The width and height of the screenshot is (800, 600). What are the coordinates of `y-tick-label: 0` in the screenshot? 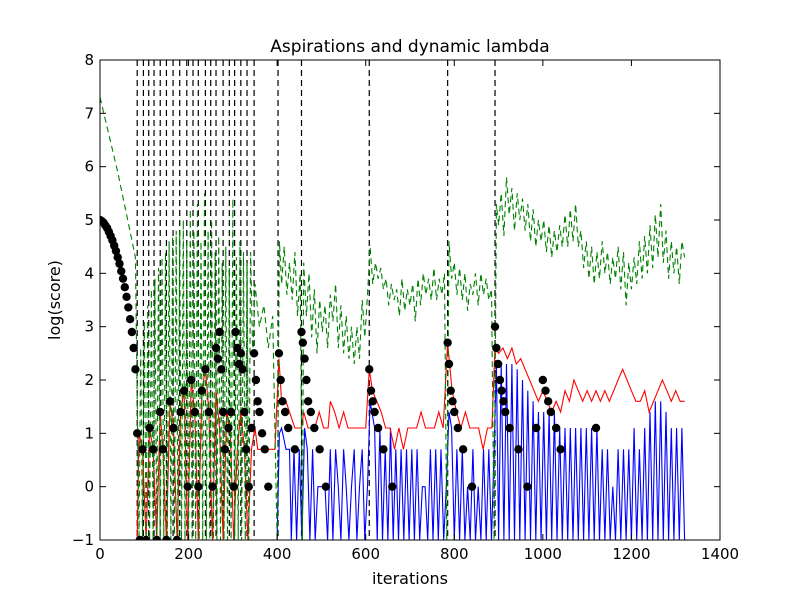 It's located at (89, 487).